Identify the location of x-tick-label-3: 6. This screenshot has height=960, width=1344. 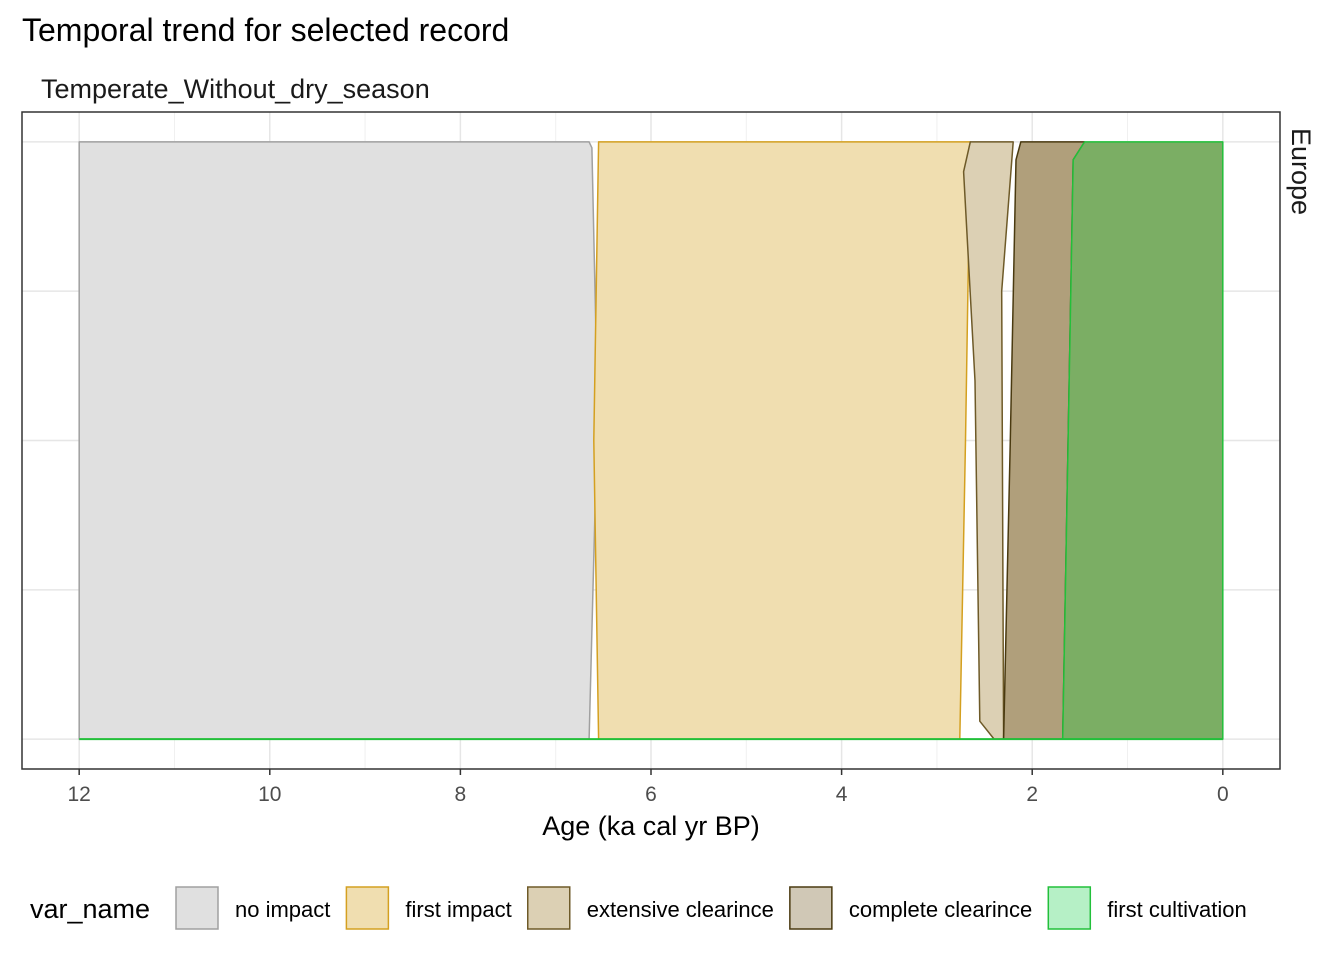
(651, 794).